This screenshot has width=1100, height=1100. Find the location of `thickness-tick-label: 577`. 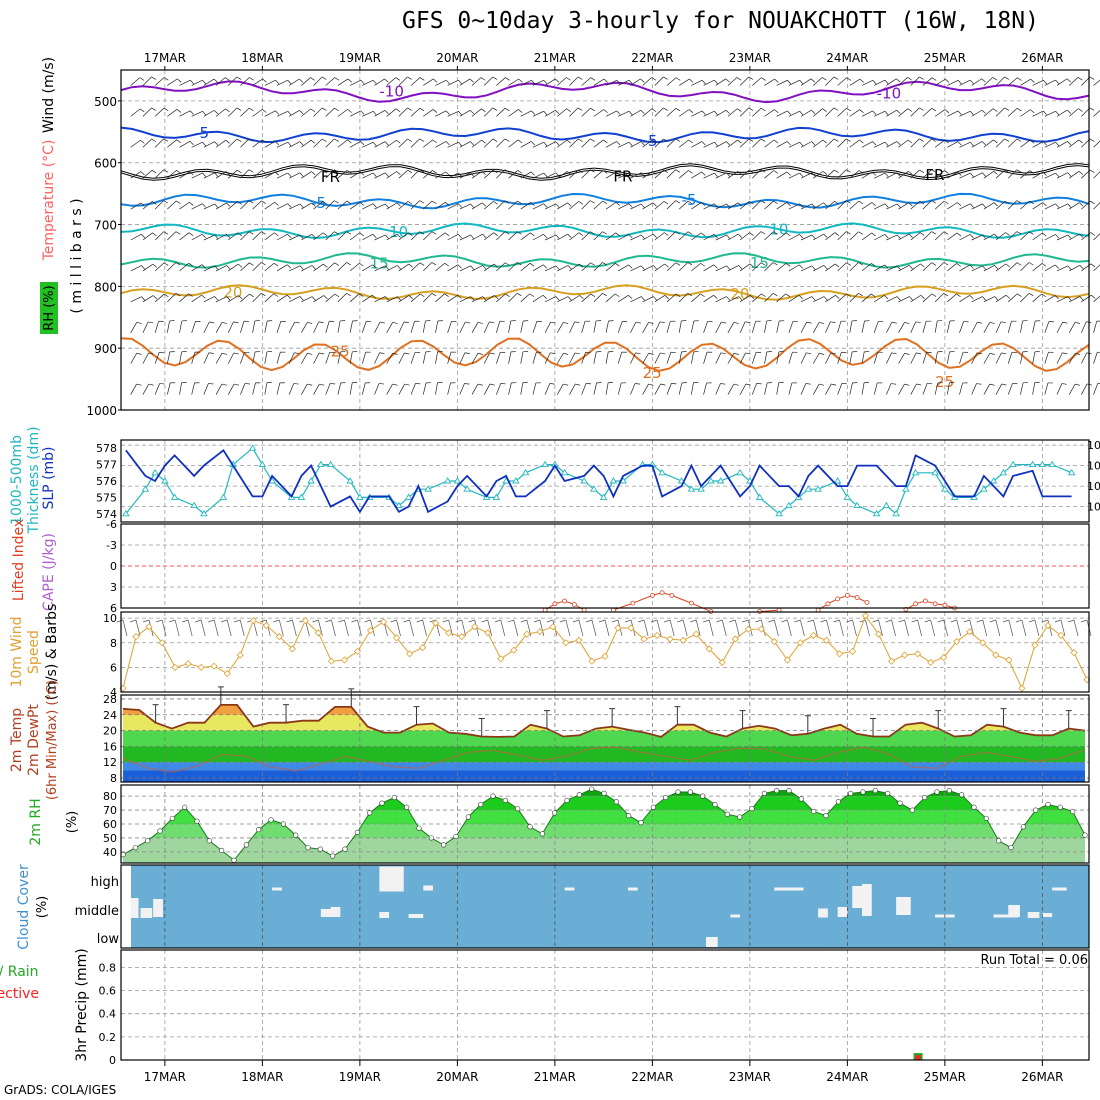

thickness-tick-label: 577 is located at coordinates (106, 465).